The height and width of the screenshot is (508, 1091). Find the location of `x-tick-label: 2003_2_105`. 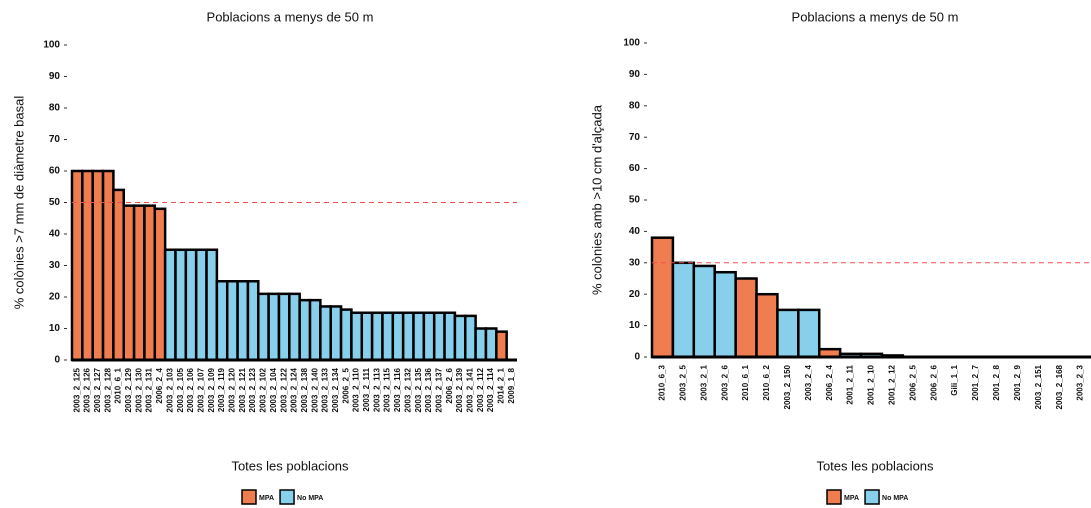

x-tick-label: 2003_2_105 is located at coordinates (180, 389).